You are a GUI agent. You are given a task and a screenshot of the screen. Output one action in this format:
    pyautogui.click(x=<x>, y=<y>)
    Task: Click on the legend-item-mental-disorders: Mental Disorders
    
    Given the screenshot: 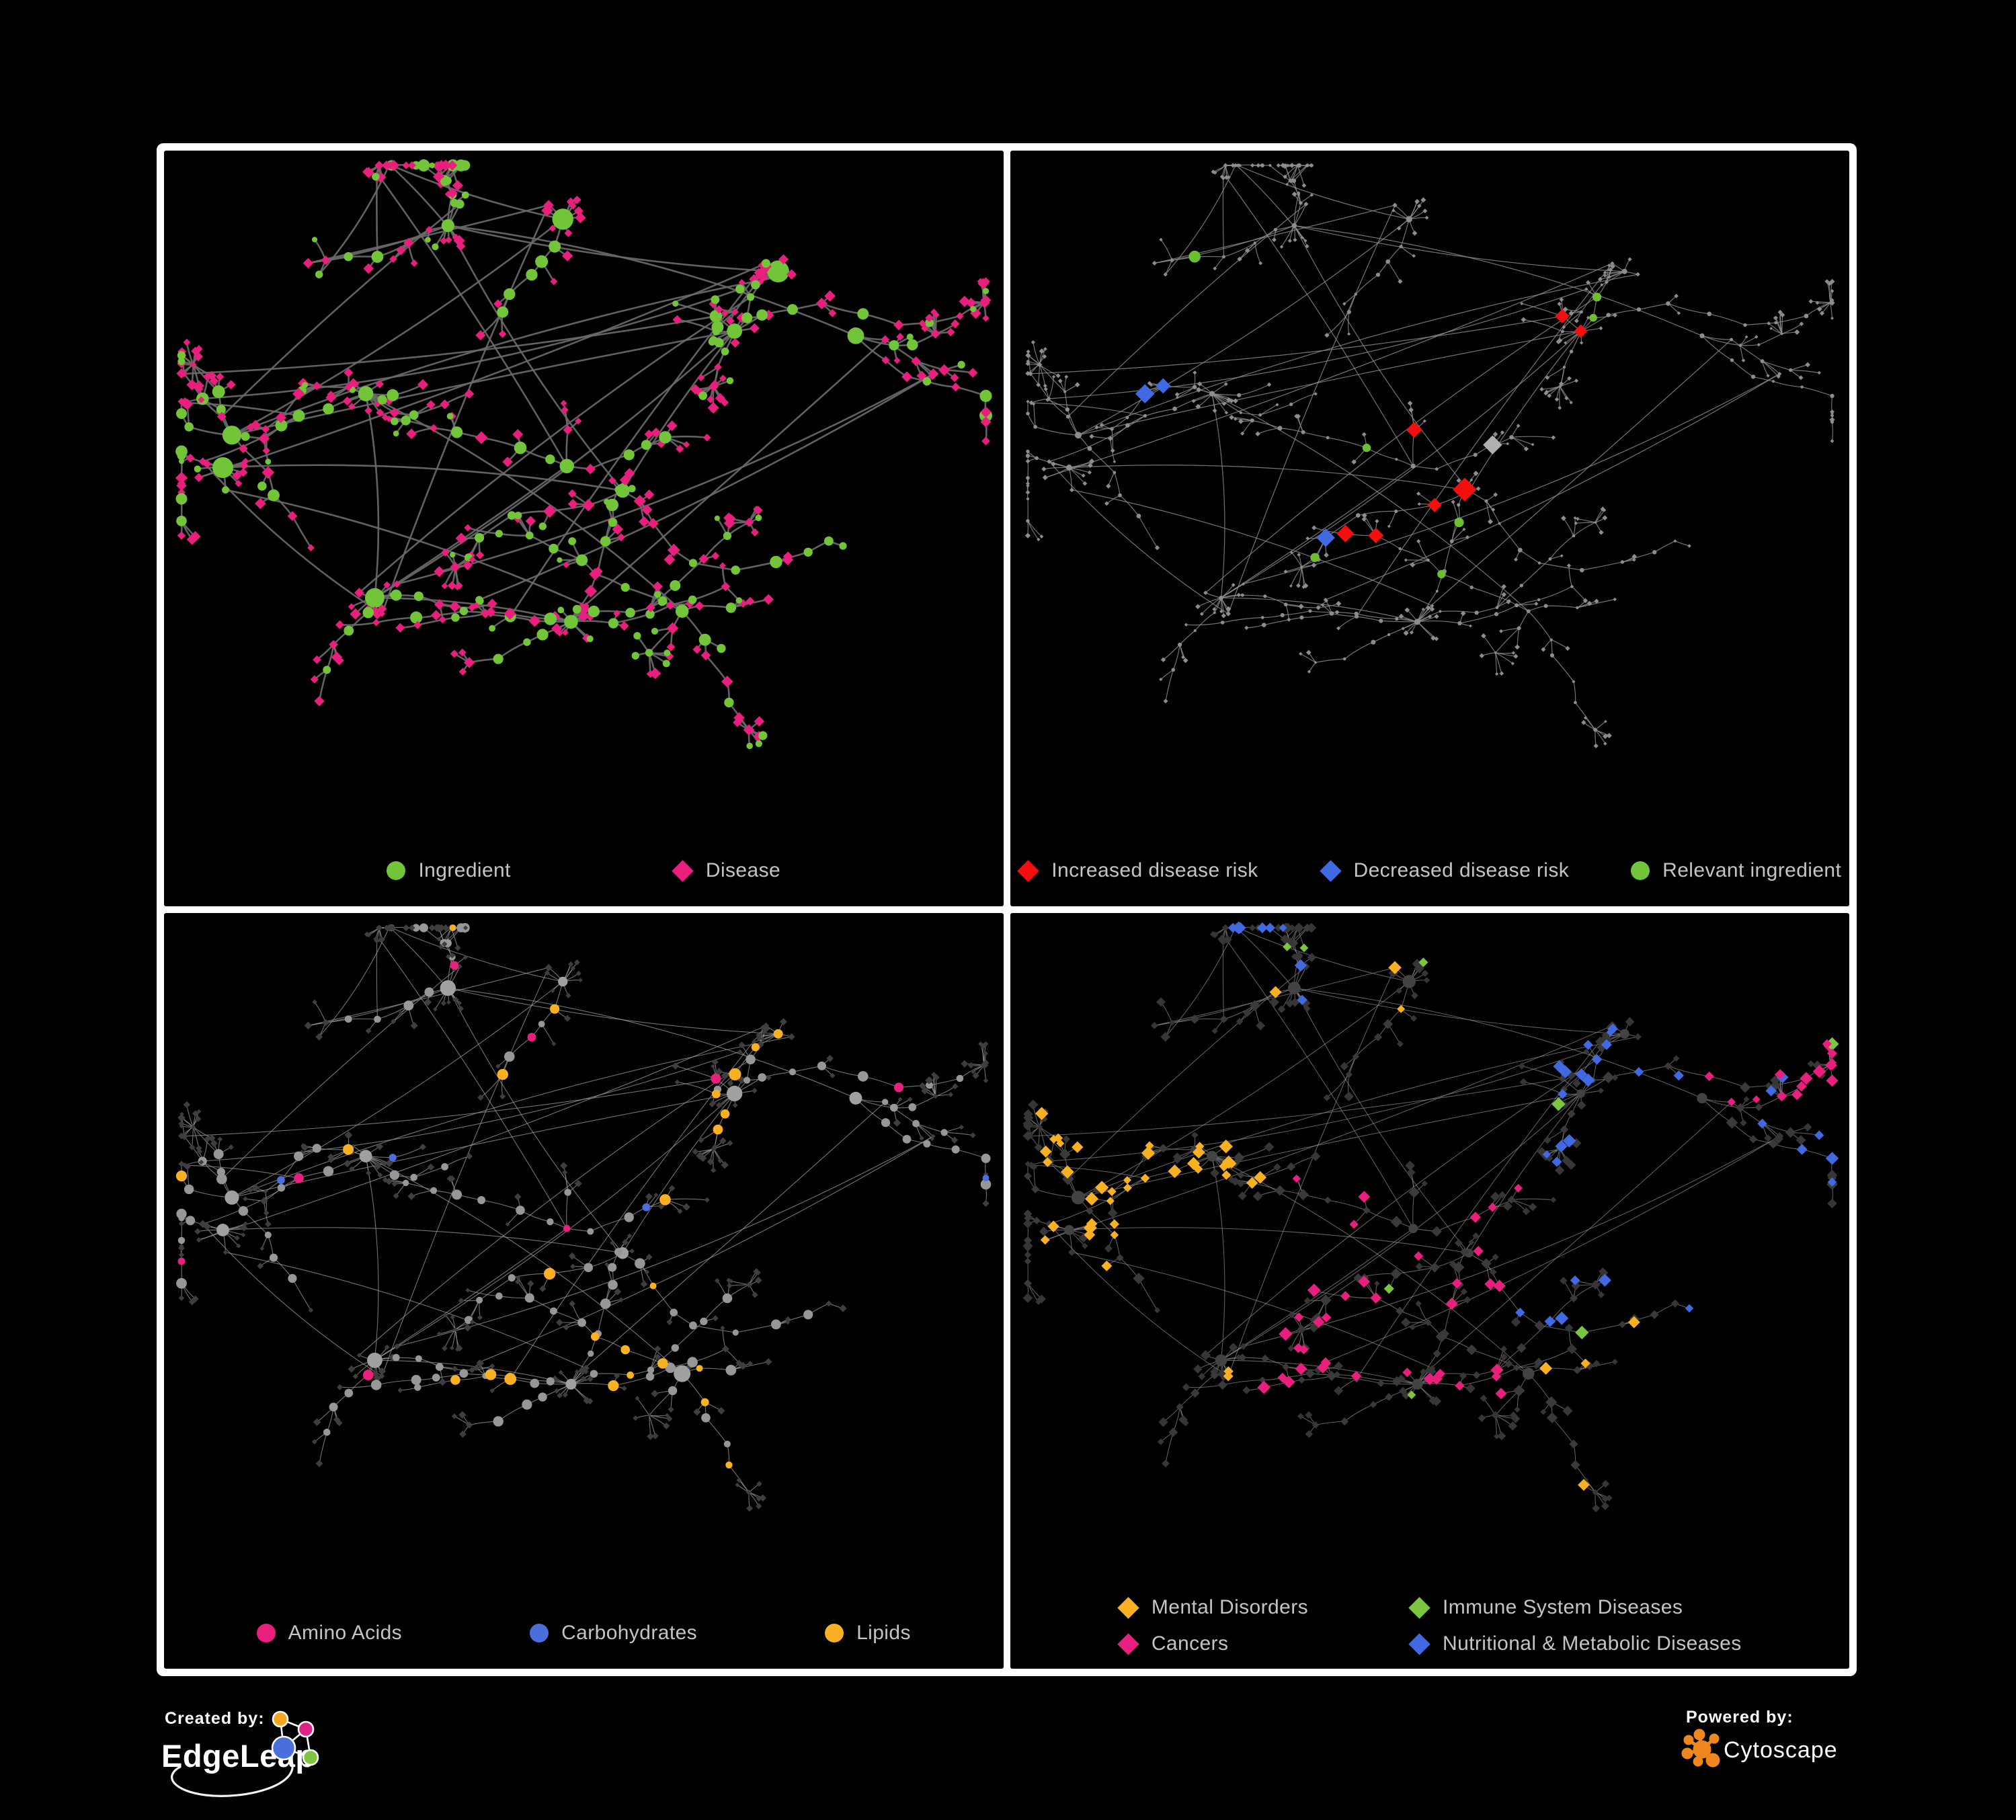 What is the action you would take?
    pyautogui.click(x=1212, y=1607)
    